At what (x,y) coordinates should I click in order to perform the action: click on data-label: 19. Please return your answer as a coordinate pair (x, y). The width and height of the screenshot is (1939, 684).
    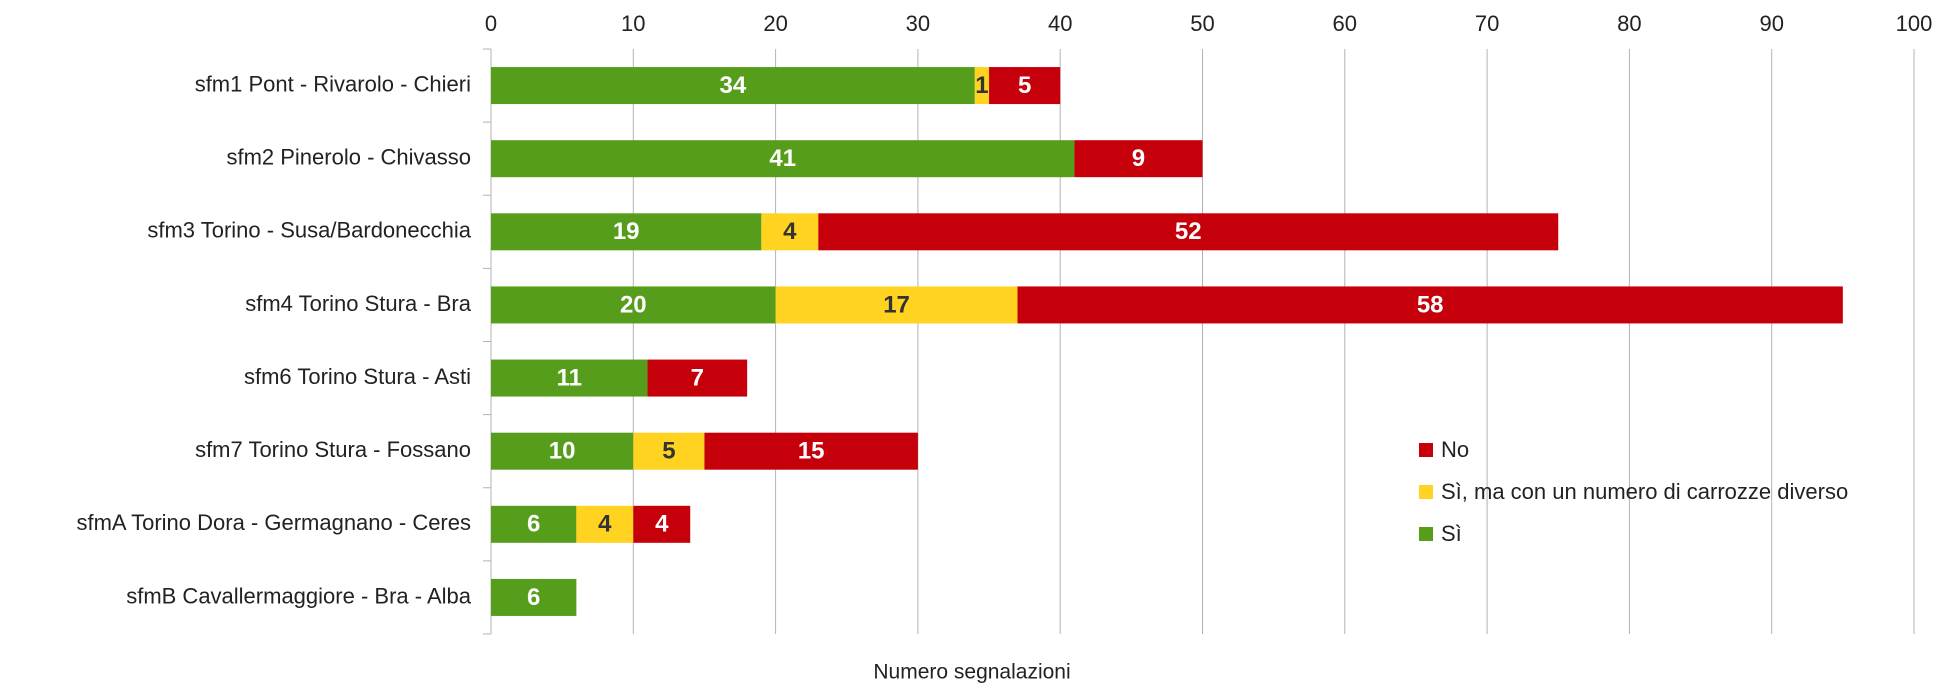
    Looking at the image, I should click on (626, 231).